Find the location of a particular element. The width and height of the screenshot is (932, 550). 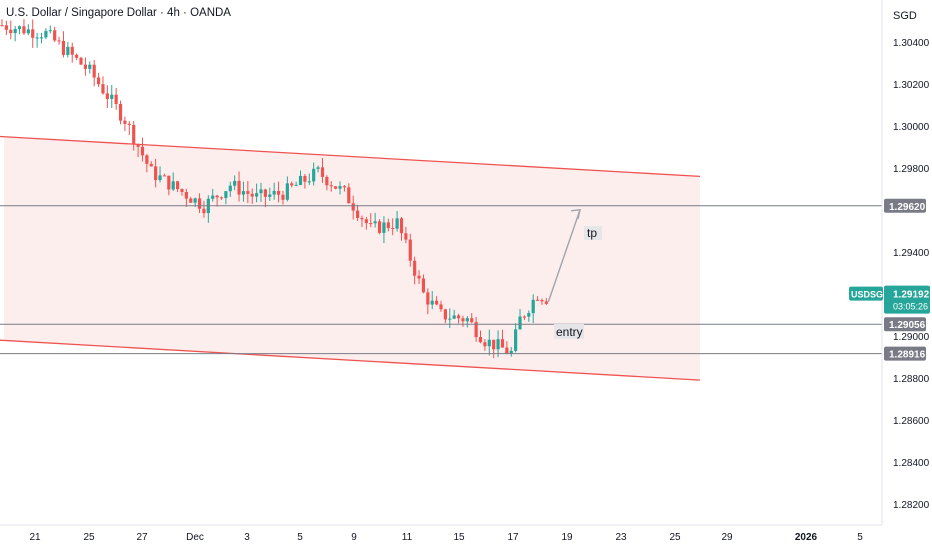

symbol-badge is located at coordinates (866, 293).